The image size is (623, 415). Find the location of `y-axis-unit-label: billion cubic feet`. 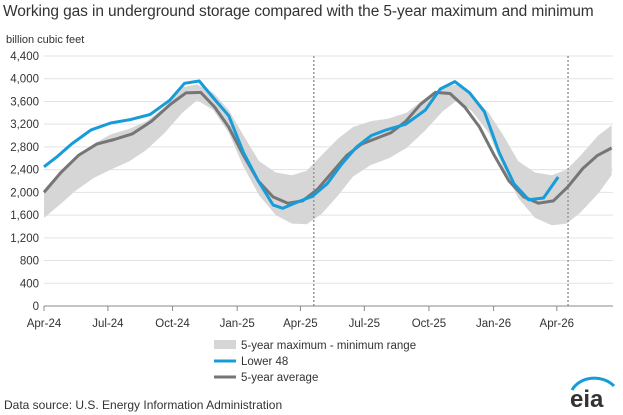

y-axis-unit-label: billion cubic feet is located at coordinates (45, 40).